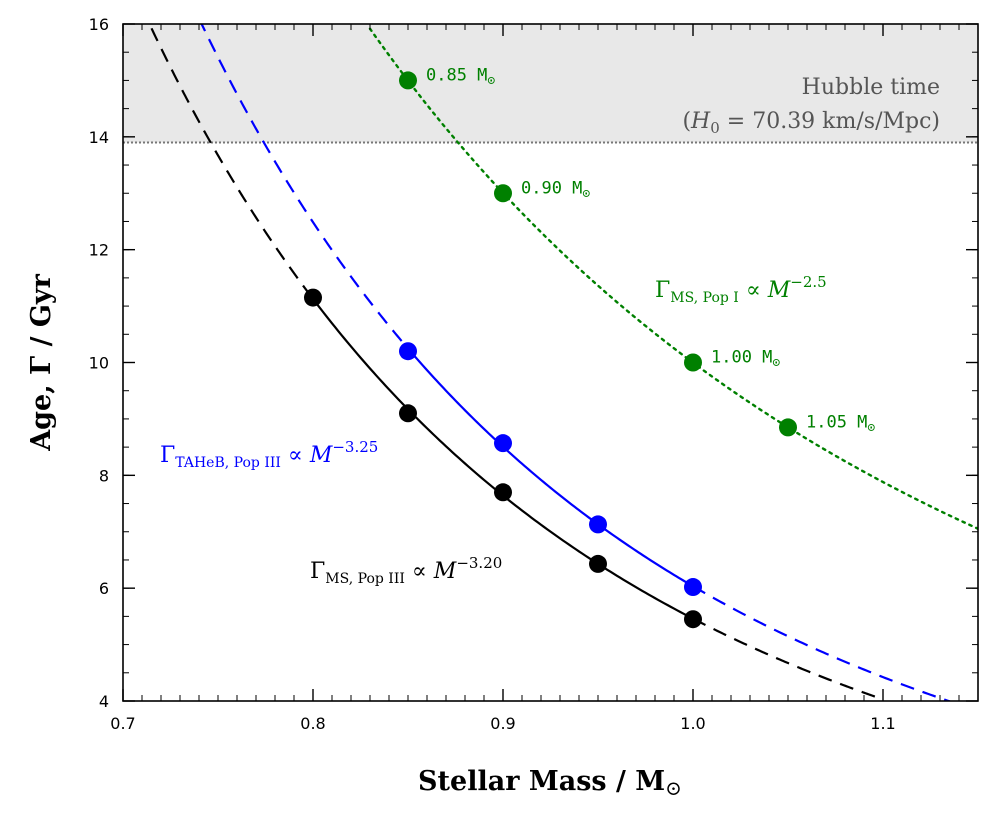 Image resolution: width=996 pixels, height=818 pixels. I want to click on mass-point-label: 0.90 M⊙, so click(555, 189).